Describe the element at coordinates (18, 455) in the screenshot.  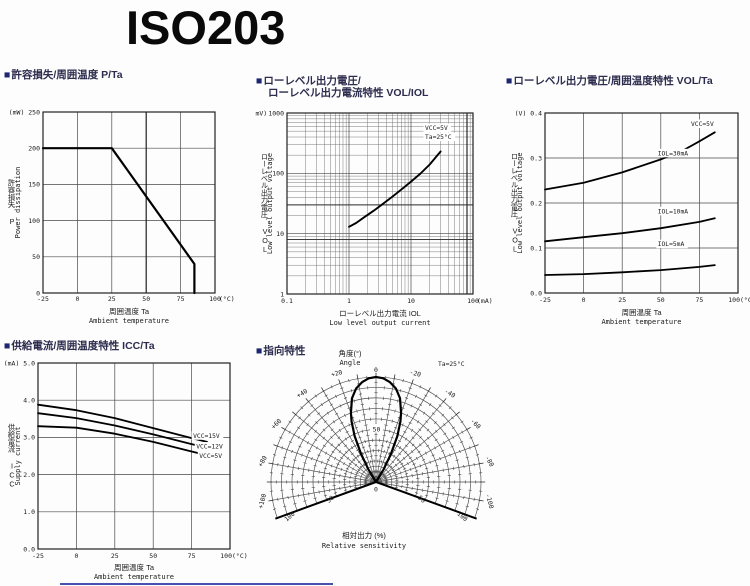
I see `svg-text: Supply current` at that location.